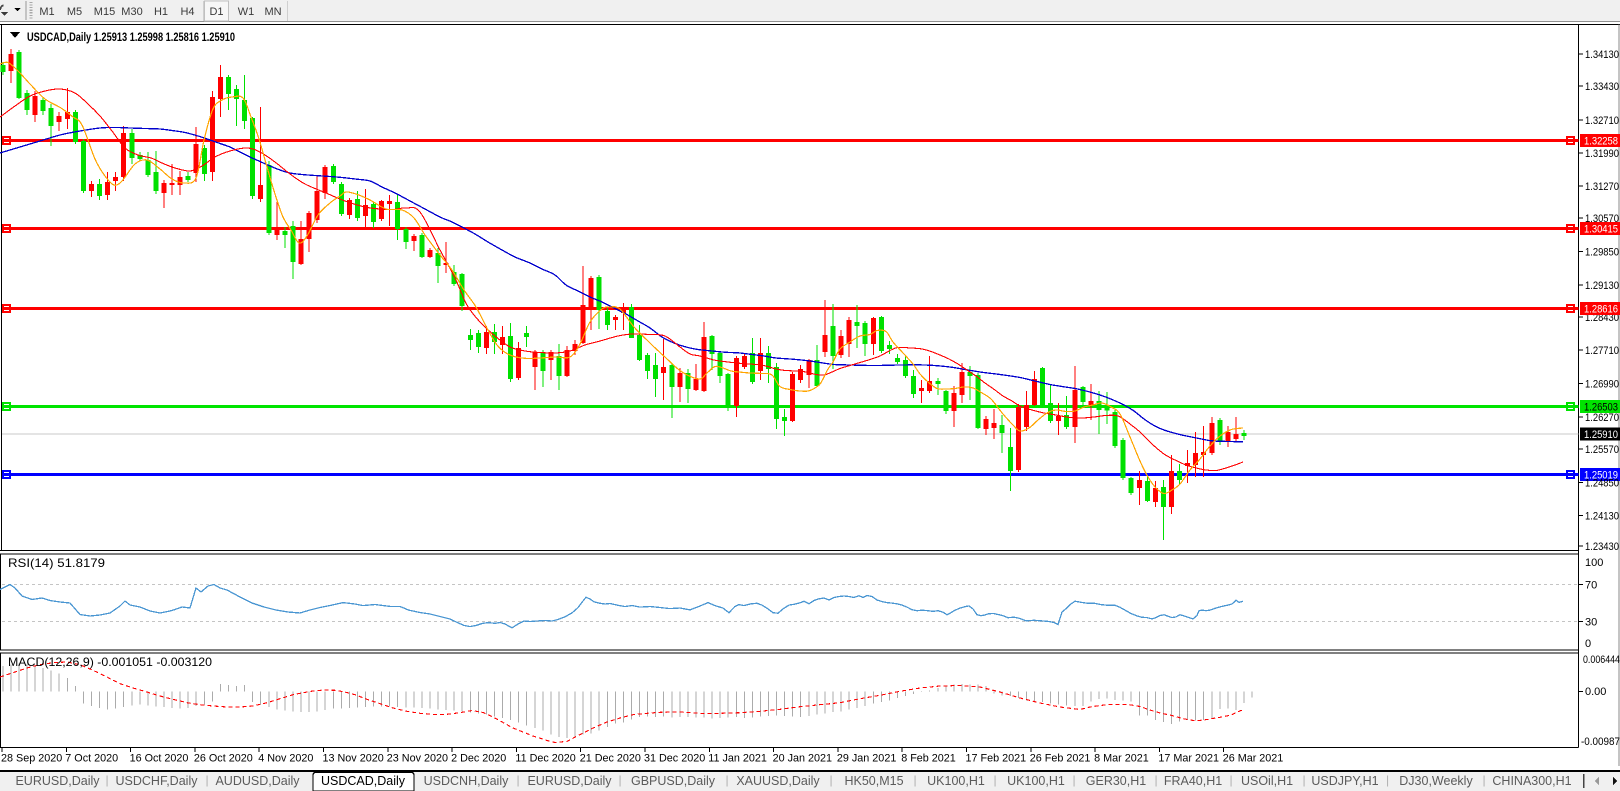  What do you see at coordinates (866, 759) in the screenshot?
I see `svg-text: 29 Jan 2021` at bounding box center [866, 759].